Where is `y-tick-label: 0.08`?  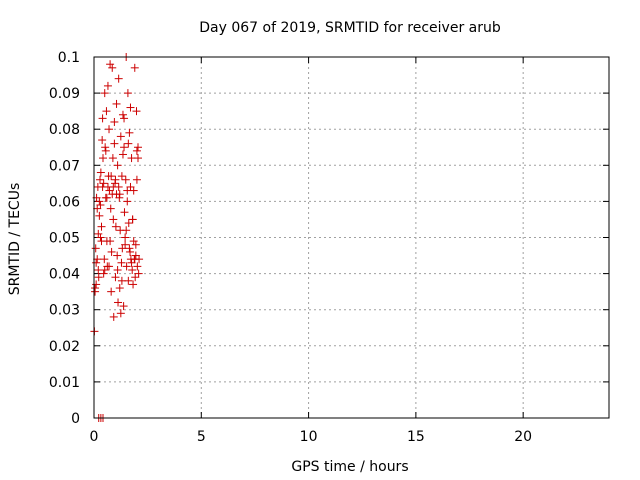 y-tick-label: 0.08 is located at coordinates (64, 130).